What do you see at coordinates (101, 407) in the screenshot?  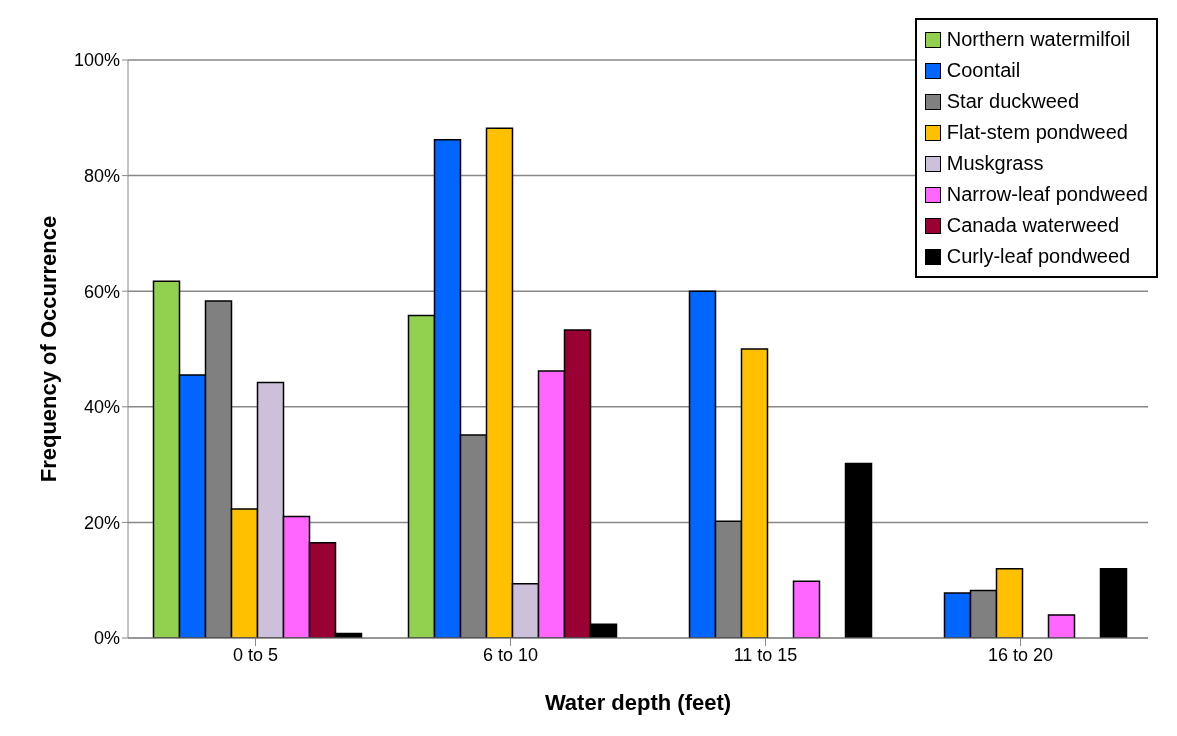 I see `y-tick-label: 40%` at bounding box center [101, 407].